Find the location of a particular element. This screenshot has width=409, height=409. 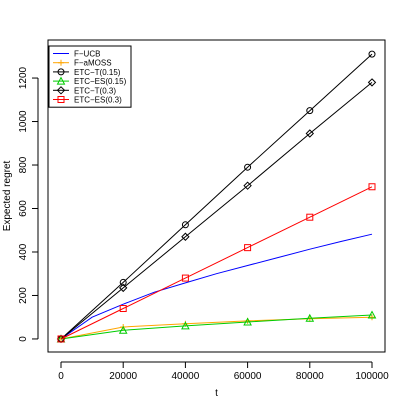

y-axis: 0 200 400 600 800 1000 1200 is located at coordinates (28, 204).